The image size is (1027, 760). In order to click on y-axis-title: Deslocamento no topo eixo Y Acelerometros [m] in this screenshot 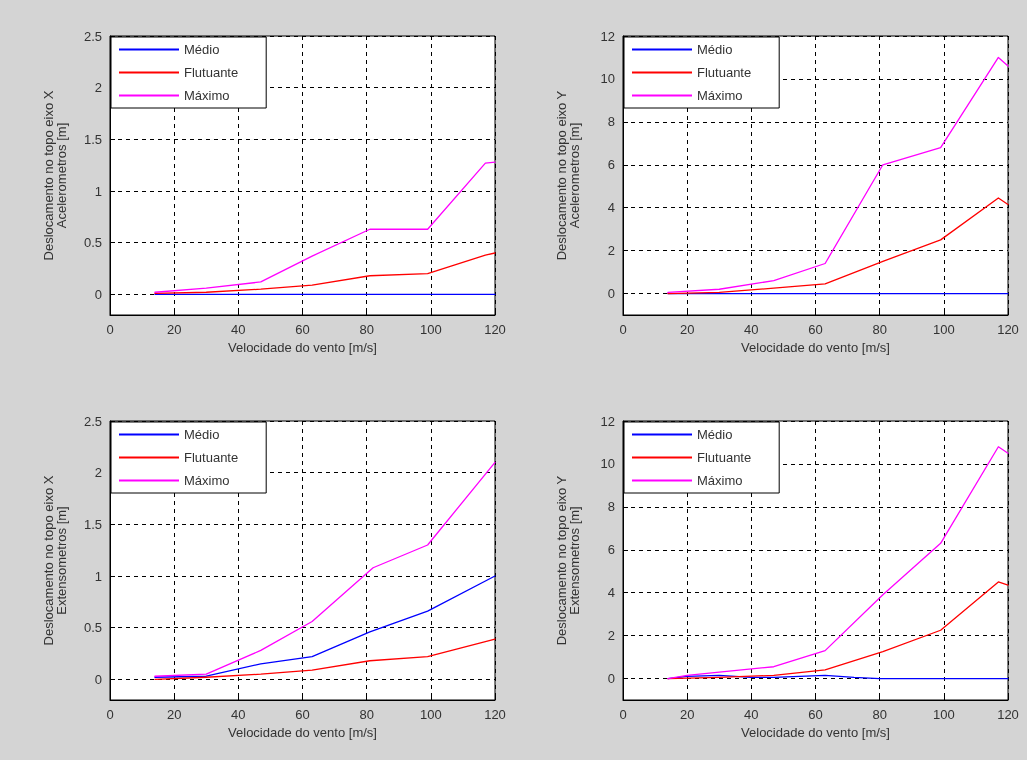, I will do `click(568, 175)`.